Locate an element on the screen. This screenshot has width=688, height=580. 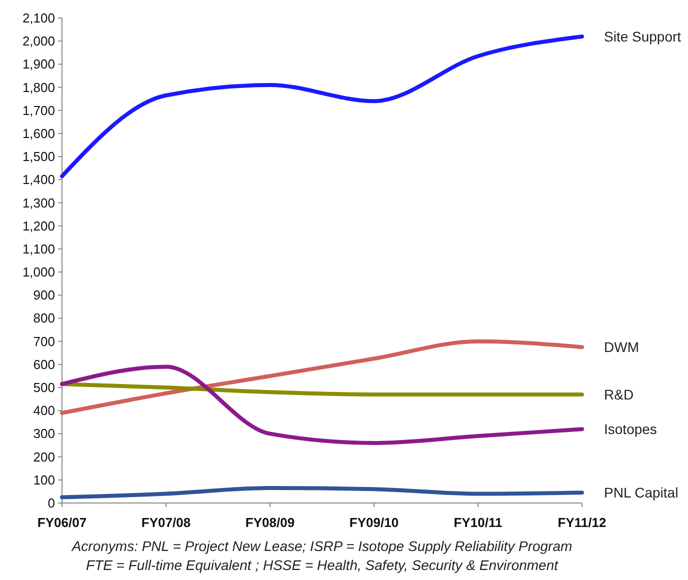
x-tick-label: FY07/08 is located at coordinates (166, 522).